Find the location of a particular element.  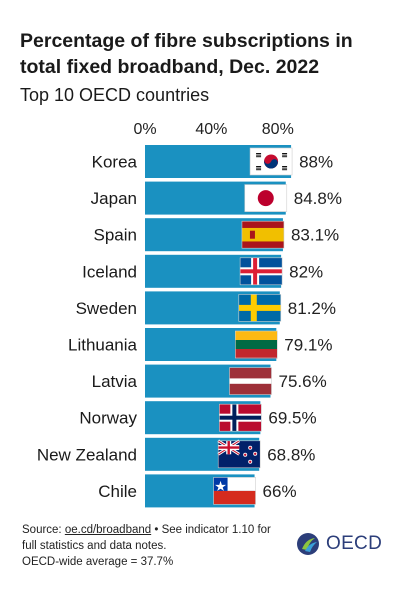

source-prefix: Source: is located at coordinates (43, 530).